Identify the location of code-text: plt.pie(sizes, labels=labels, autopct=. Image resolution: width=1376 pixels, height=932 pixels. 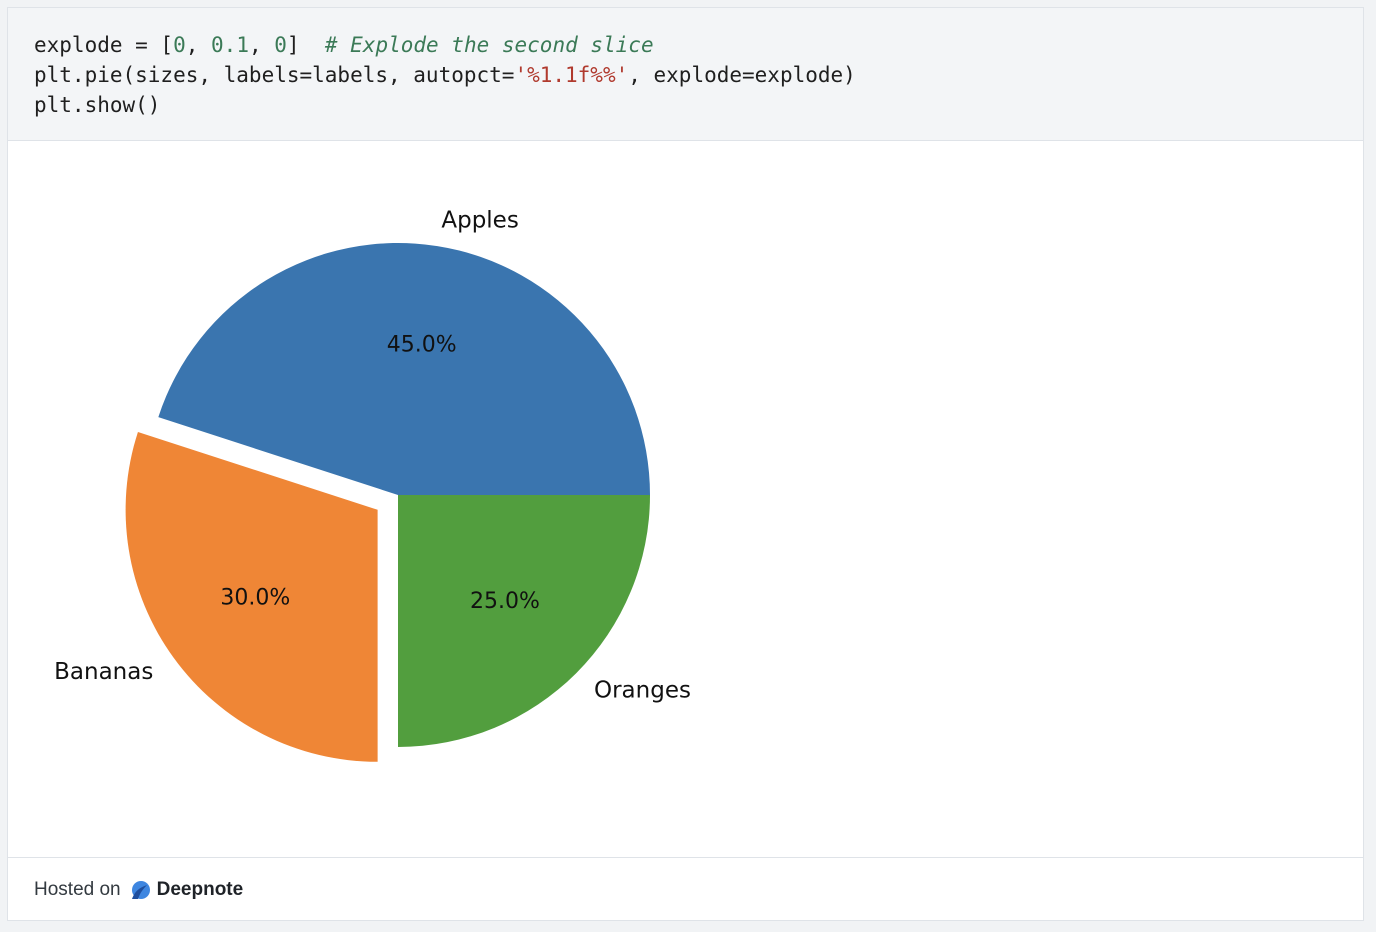
(274, 75).